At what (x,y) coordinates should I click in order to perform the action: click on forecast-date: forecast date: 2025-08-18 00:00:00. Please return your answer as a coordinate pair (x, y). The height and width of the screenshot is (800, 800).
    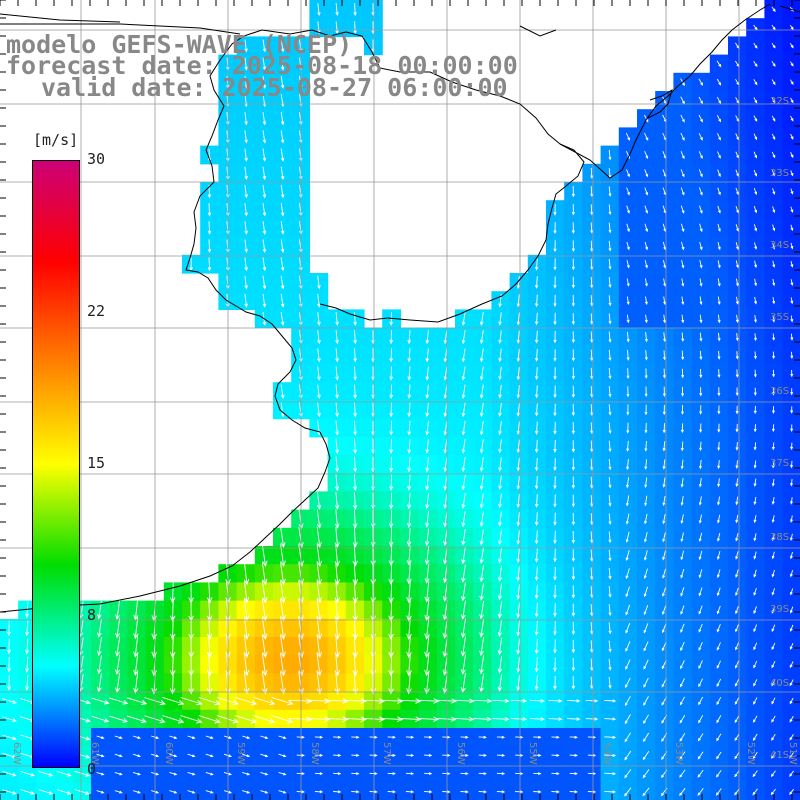
    Looking at the image, I should click on (262, 65).